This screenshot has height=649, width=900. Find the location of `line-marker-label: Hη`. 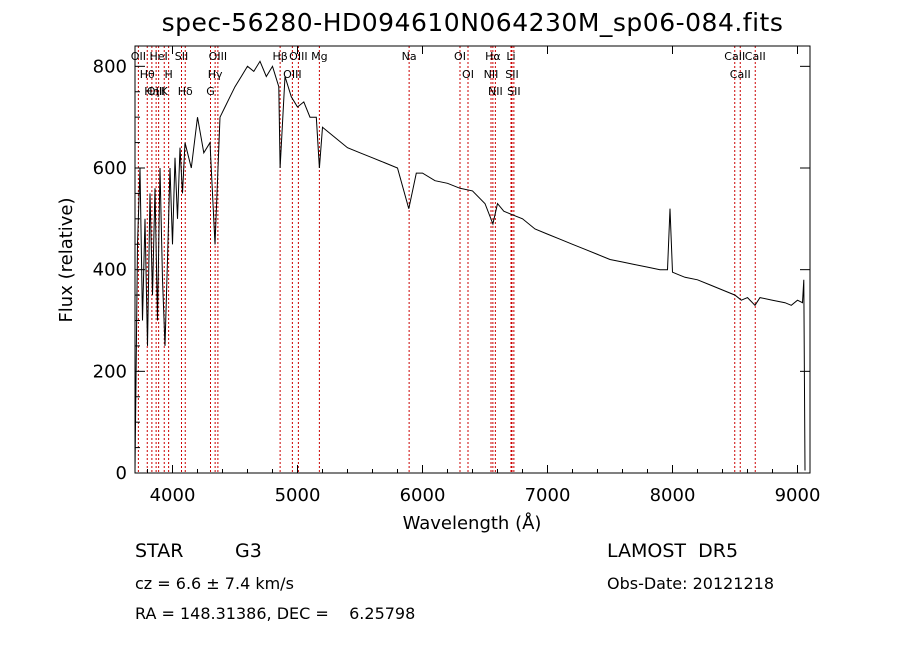

line-marker-label: Hη is located at coordinates (151, 91).